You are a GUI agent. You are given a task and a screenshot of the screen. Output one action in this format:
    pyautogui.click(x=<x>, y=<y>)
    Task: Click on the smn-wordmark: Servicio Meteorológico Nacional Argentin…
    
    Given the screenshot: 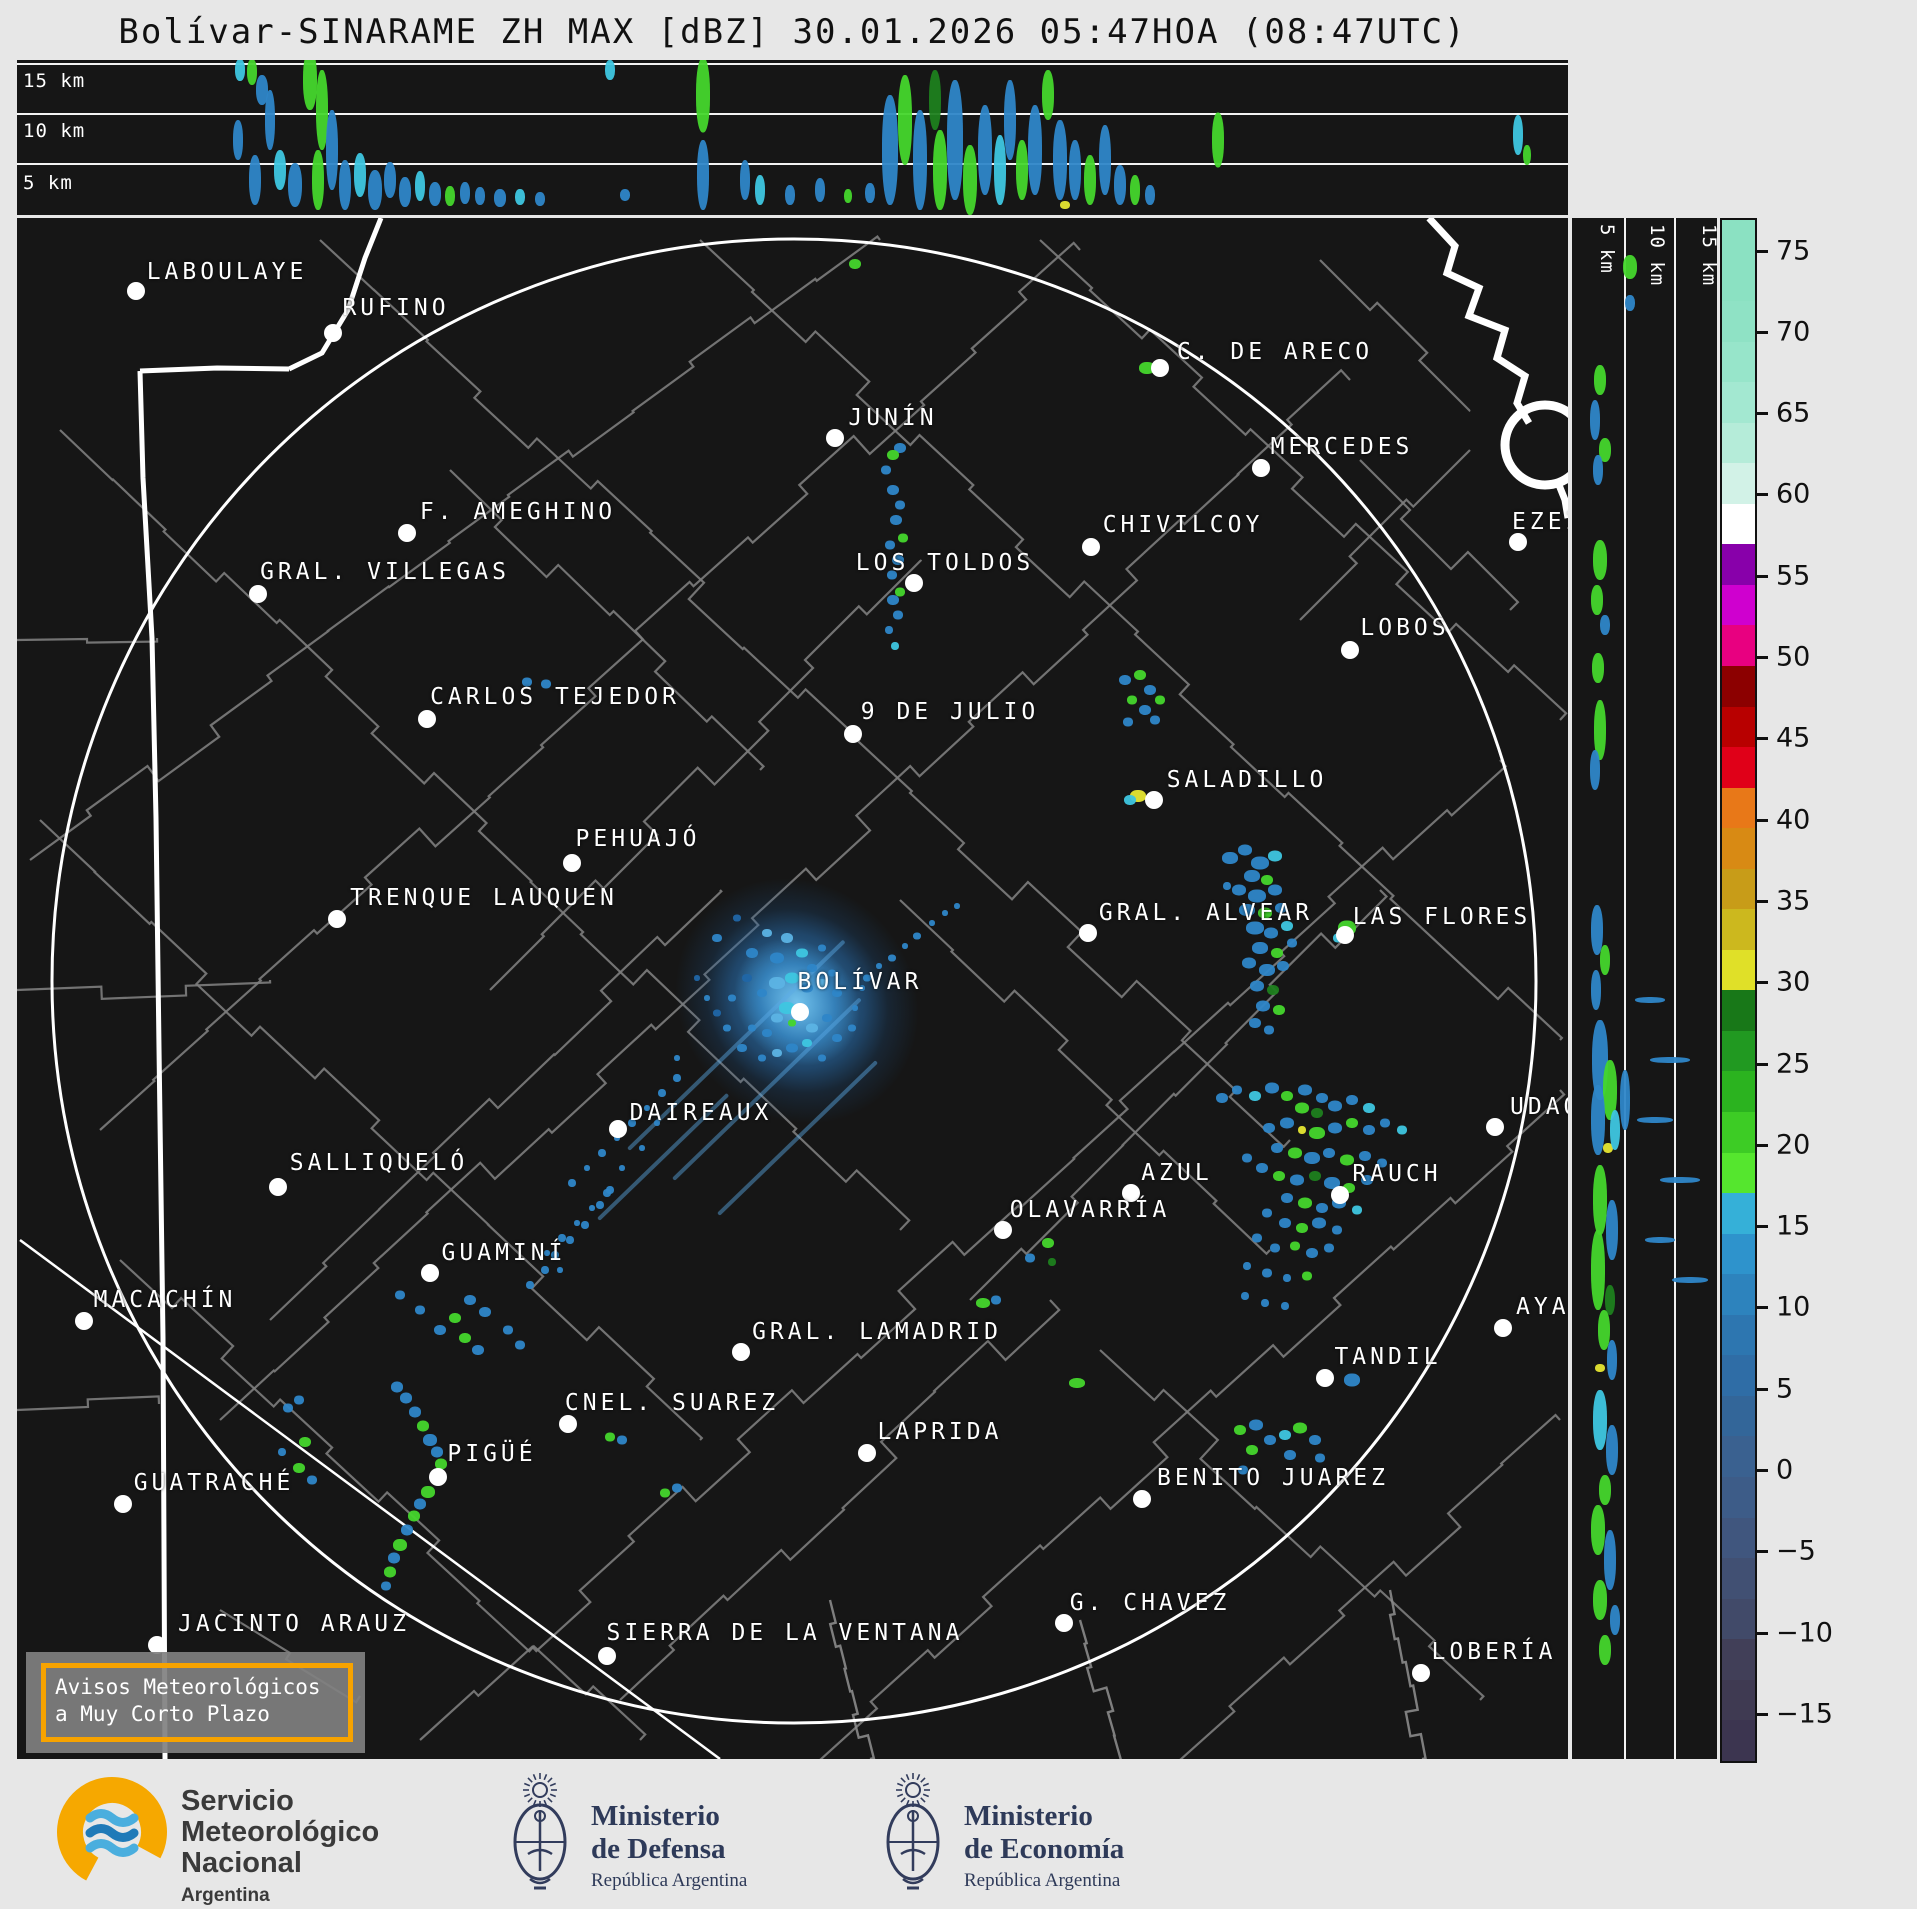 What is the action you would take?
    pyautogui.click(x=280, y=1846)
    